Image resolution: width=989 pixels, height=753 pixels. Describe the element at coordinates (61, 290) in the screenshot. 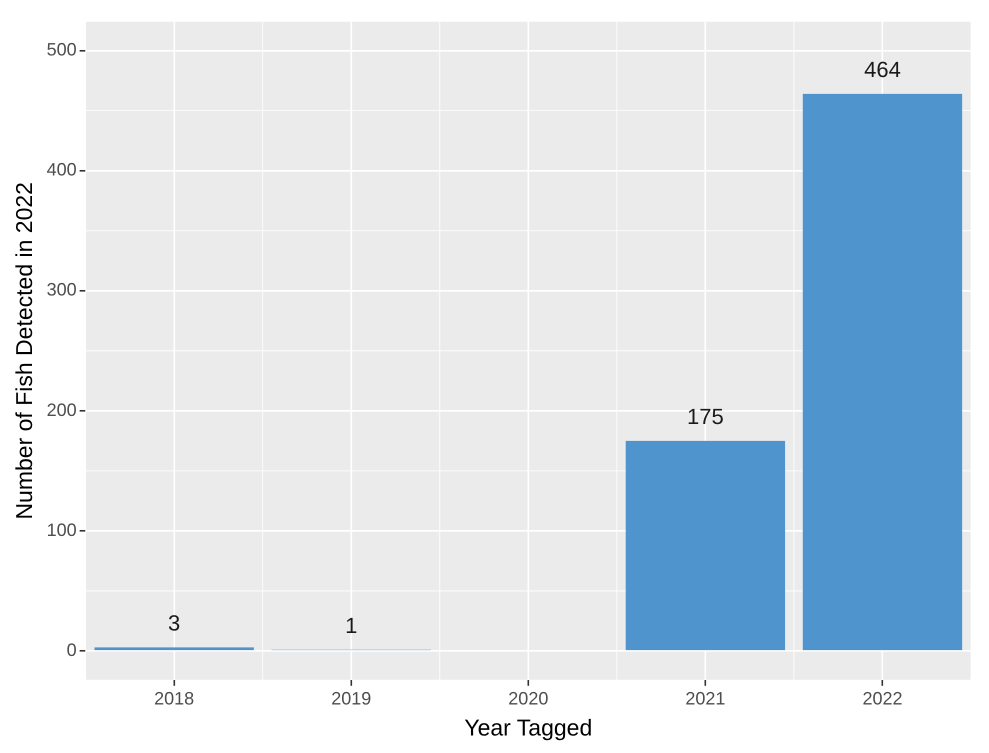

I see `y-tick-label: 300` at that location.